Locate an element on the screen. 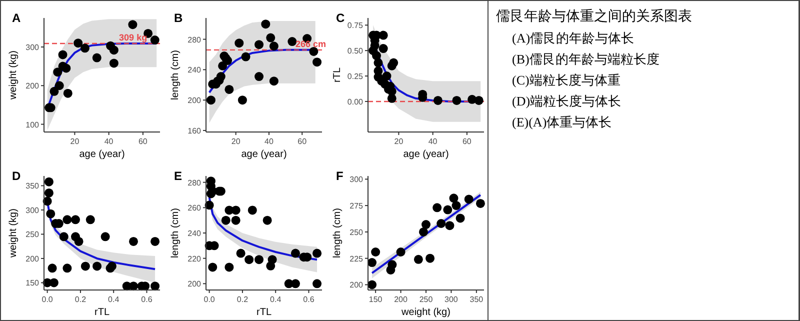  annotation: 266 cm is located at coordinates (310, 43).